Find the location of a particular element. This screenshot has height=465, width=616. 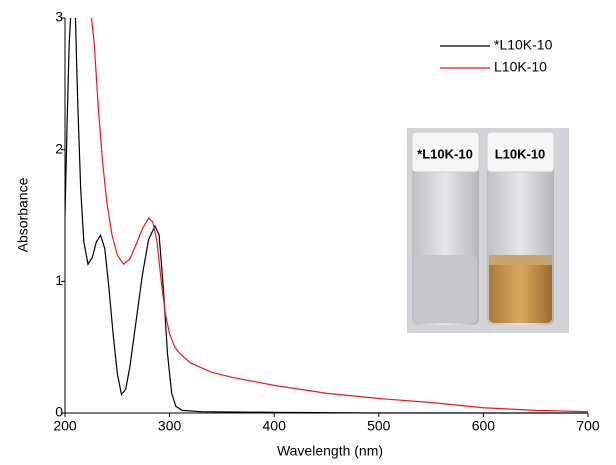

x-tick-label: 300 is located at coordinates (170, 426).